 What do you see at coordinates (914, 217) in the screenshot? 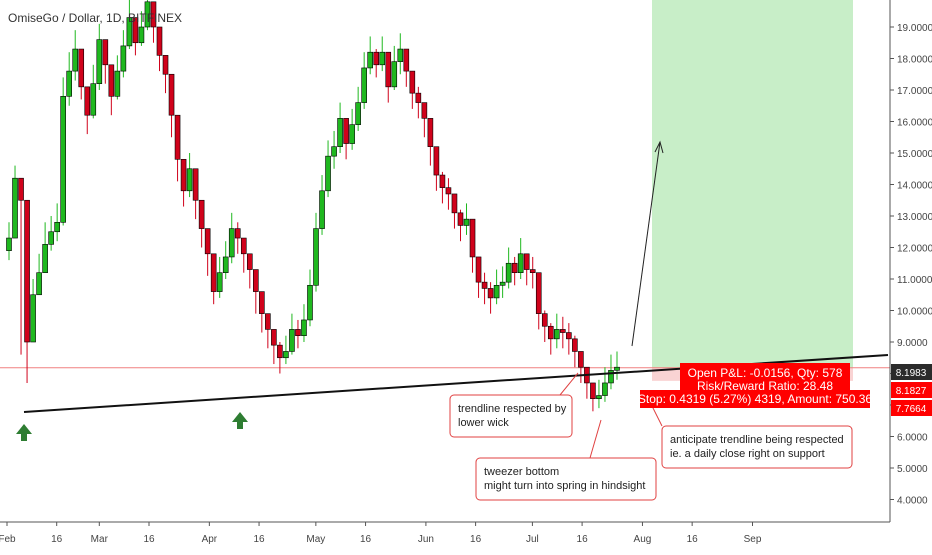
I see `y-tick-label: 13.0000` at bounding box center [914, 217].